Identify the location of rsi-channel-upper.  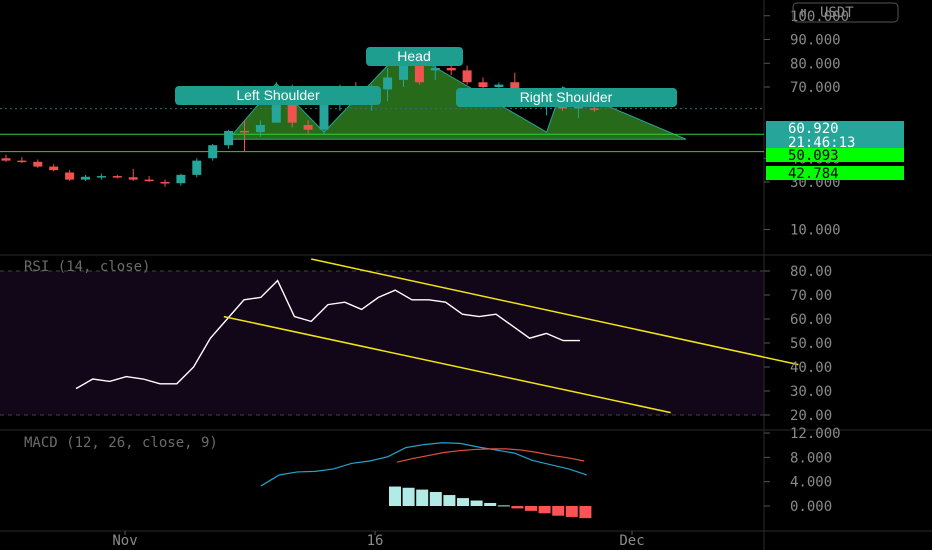
(555, 312).